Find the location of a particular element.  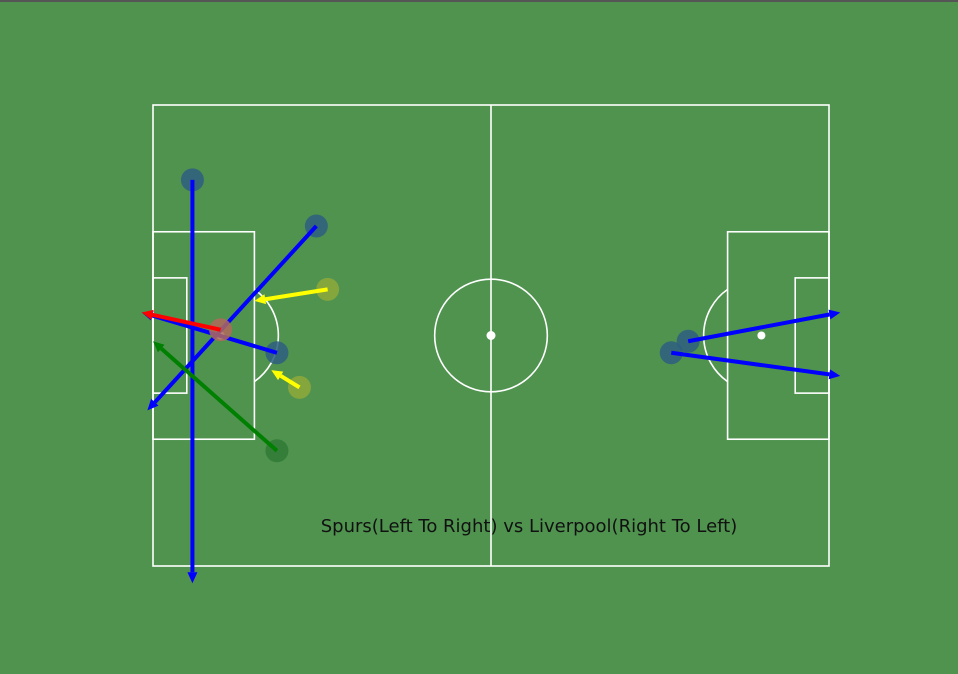

left-penalty-area is located at coordinates (204, 335).